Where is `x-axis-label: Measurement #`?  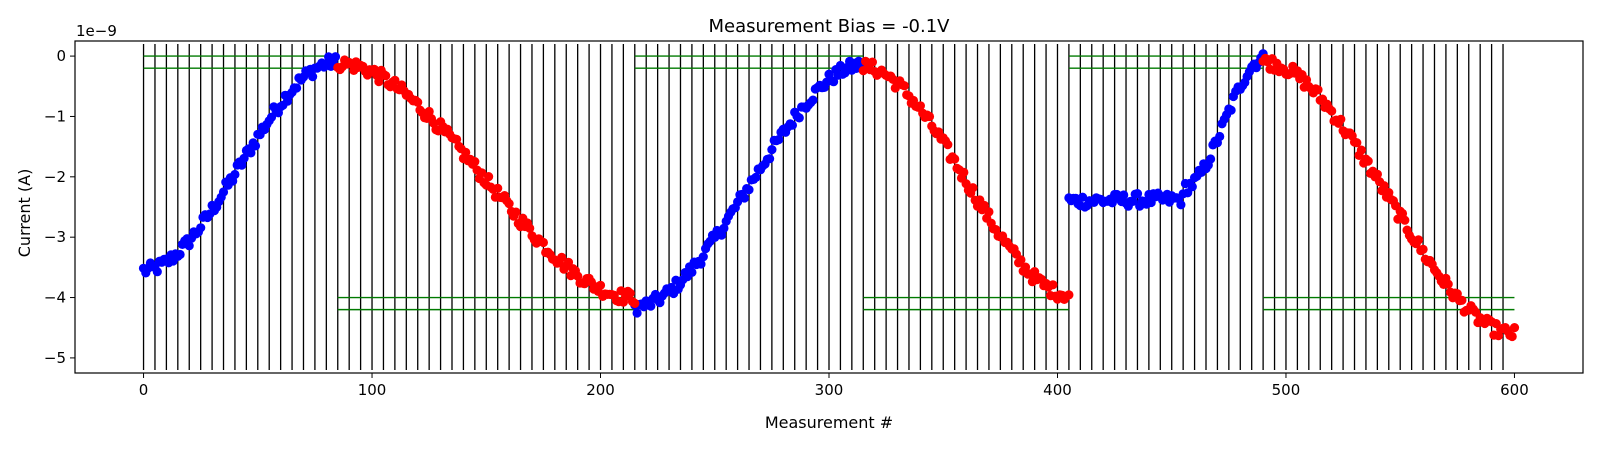
x-axis-label: Measurement # is located at coordinates (829, 422).